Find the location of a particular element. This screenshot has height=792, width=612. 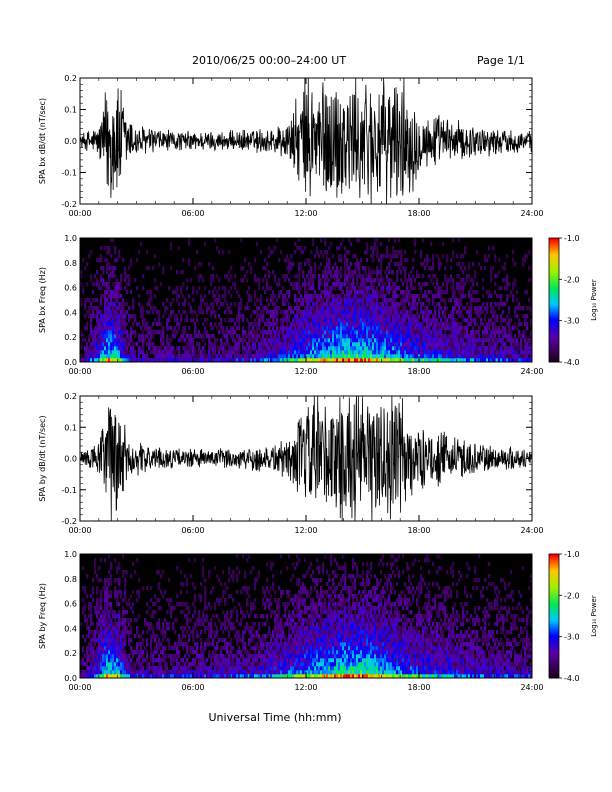

y-axis-label: SPA by Freq (Hz) is located at coordinates (42, 616).